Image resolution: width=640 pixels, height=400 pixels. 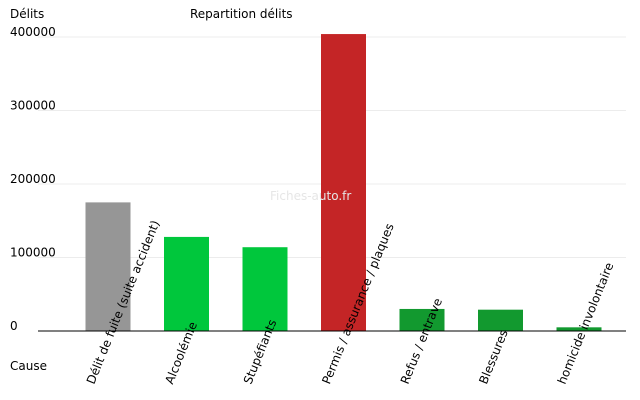 What do you see at coordinates (310, 196) in the screenshot?
I see `watermark: Fiches-auto.fr` at bounding box center [310, 196].